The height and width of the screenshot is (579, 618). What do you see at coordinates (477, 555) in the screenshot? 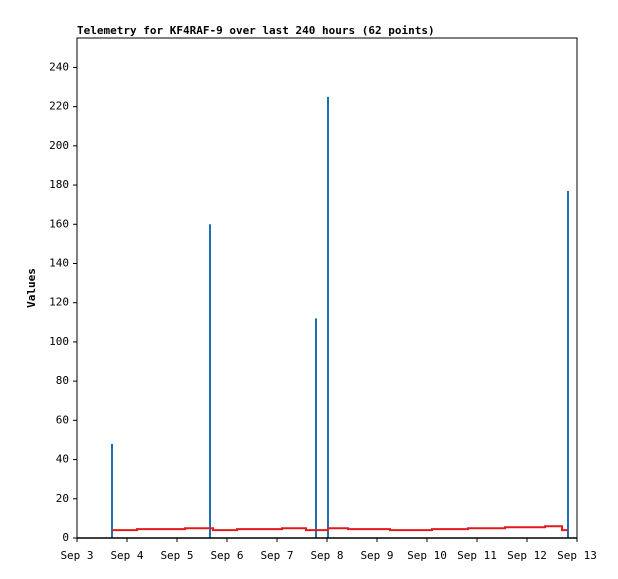
I see `x-tick-label: Sep 11` at bounding box center [477, 555].